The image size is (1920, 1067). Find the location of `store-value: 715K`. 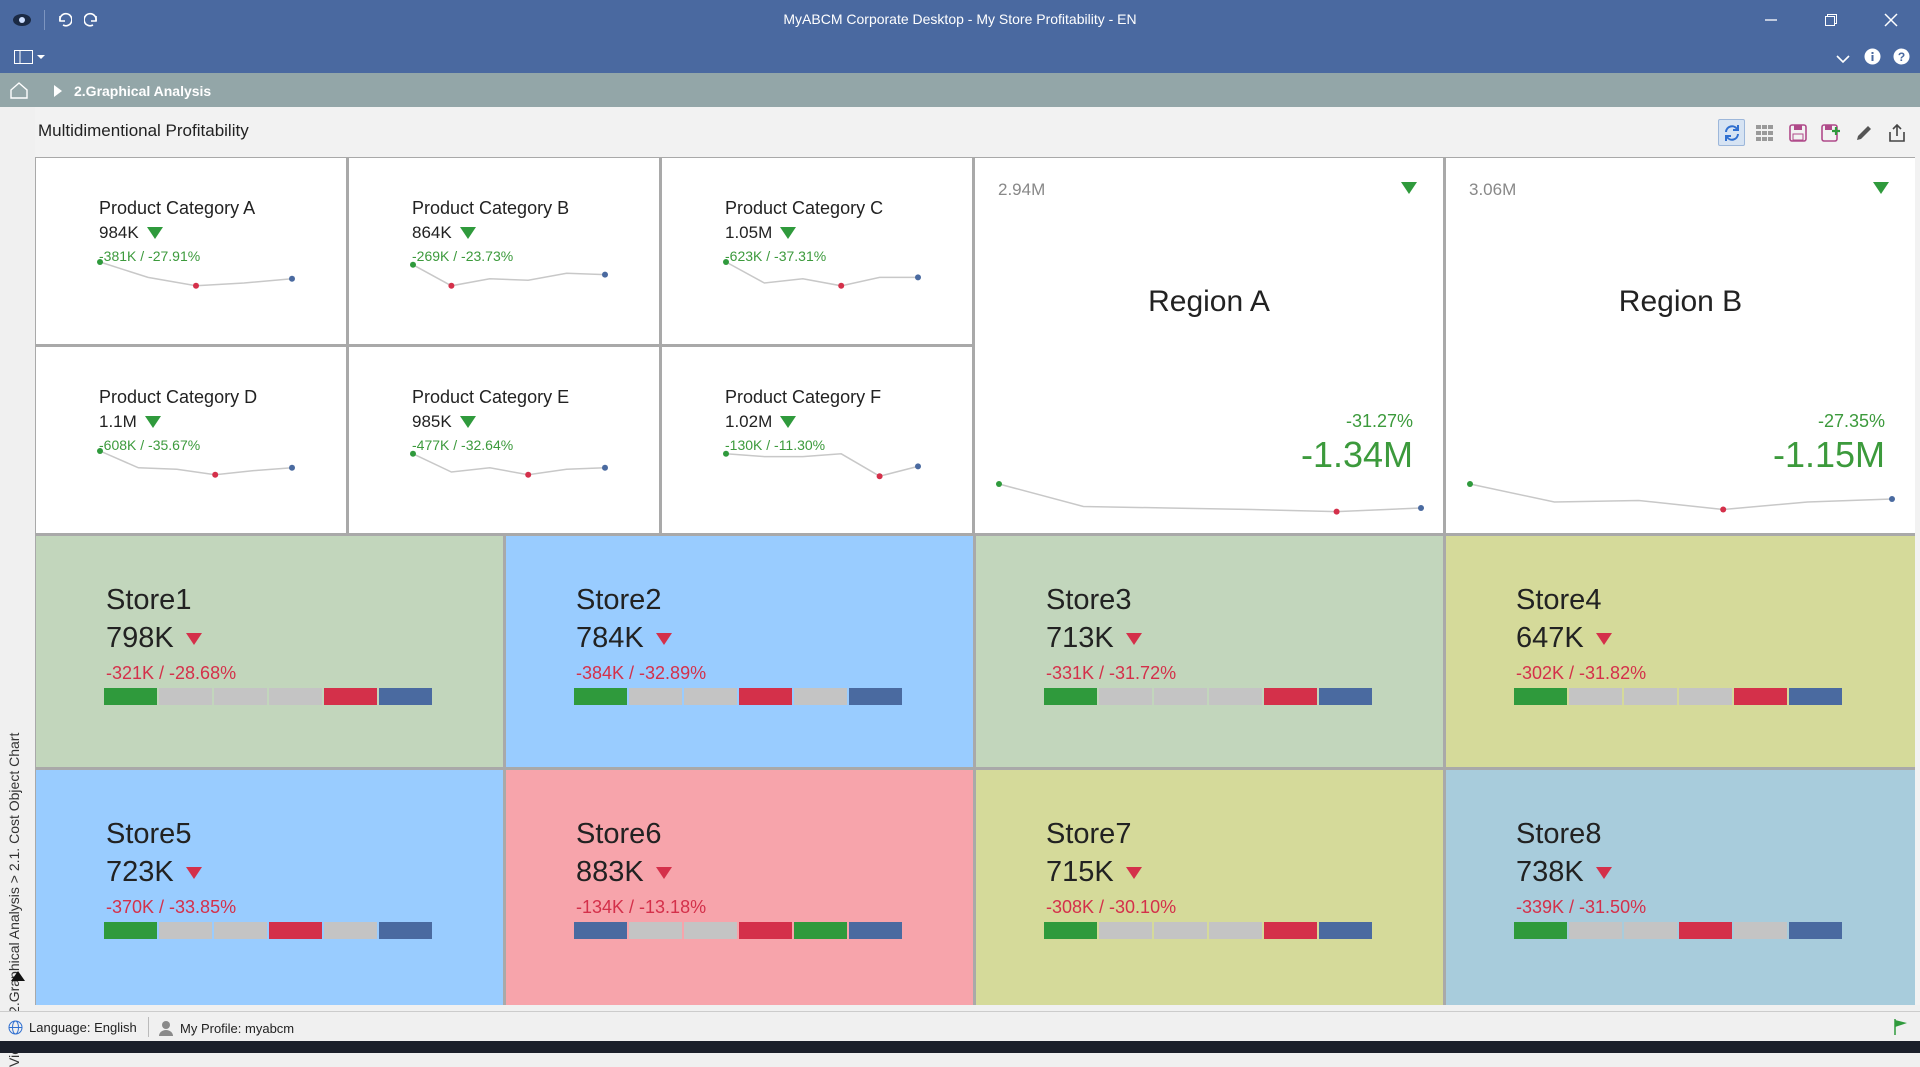

store-value: 715K is located at coordinates (1094, 872).